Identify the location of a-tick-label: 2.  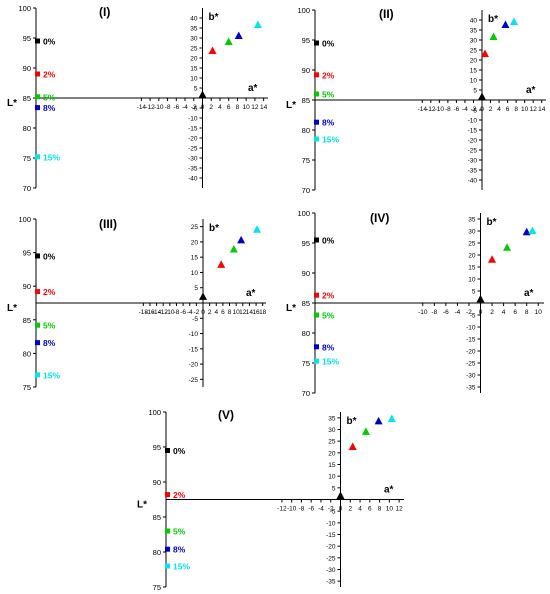
(492, 312).